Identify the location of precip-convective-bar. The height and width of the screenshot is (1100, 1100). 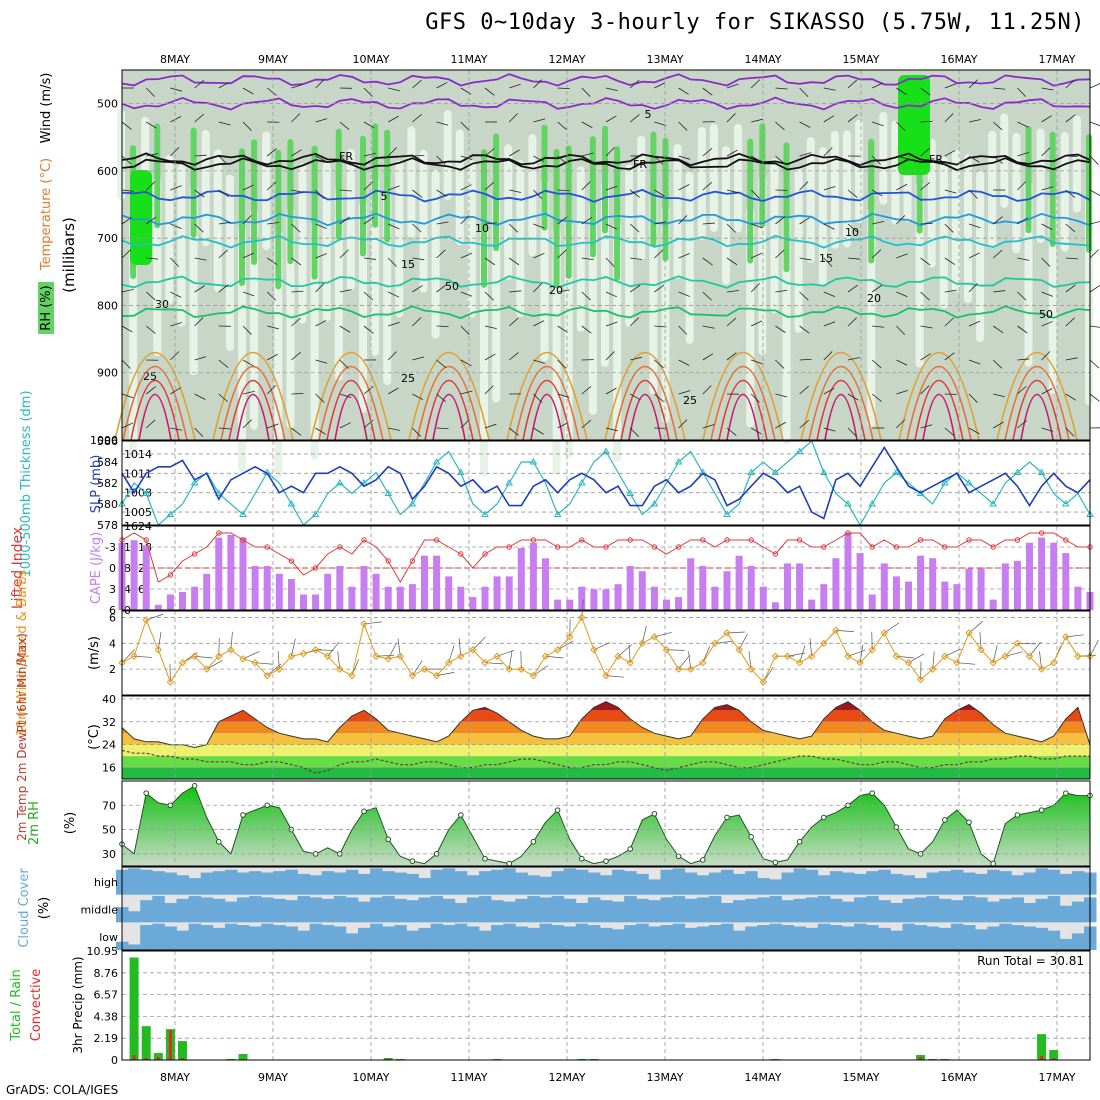
(170, 1045).